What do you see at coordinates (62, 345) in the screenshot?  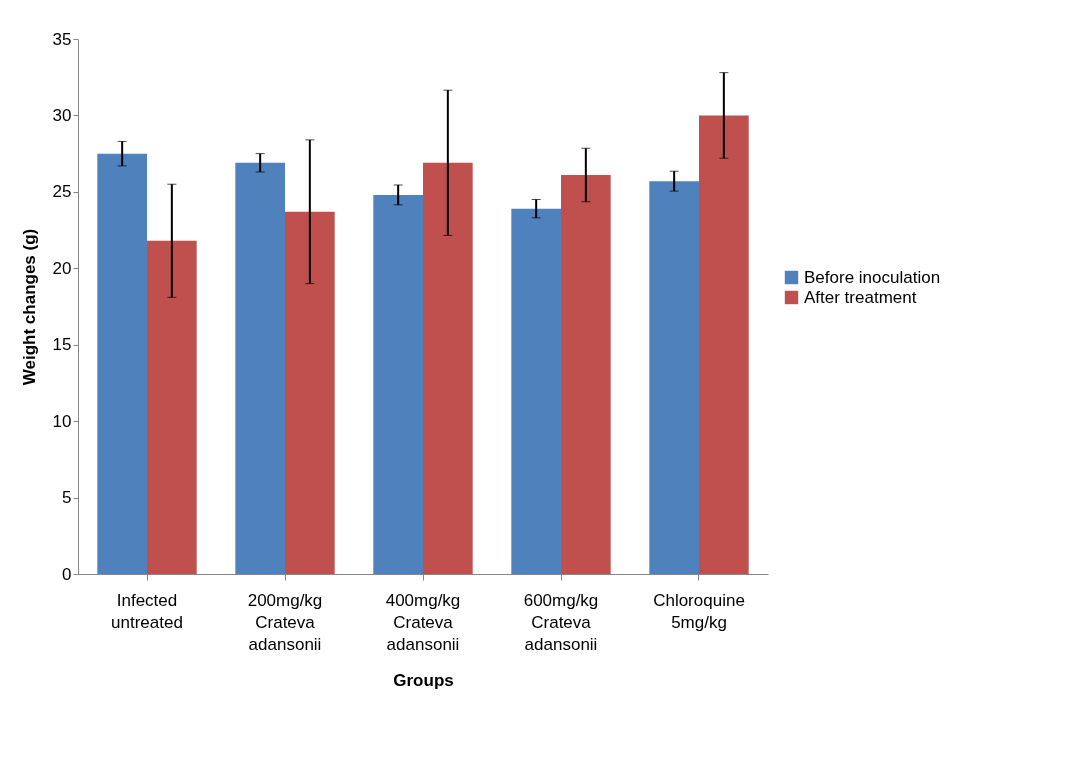 I see `y-tick-label: 15` at bounding box center [62, 345].